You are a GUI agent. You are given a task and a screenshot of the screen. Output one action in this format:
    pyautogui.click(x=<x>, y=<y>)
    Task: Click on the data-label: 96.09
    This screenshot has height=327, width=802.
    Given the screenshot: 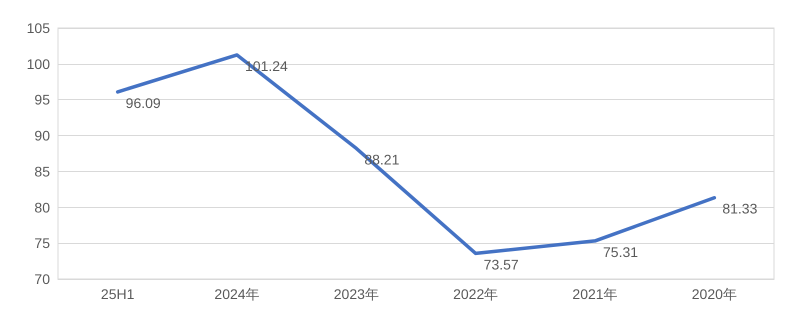 What is the action you would take?
    pyautogui.click(x=143, y=102)
    